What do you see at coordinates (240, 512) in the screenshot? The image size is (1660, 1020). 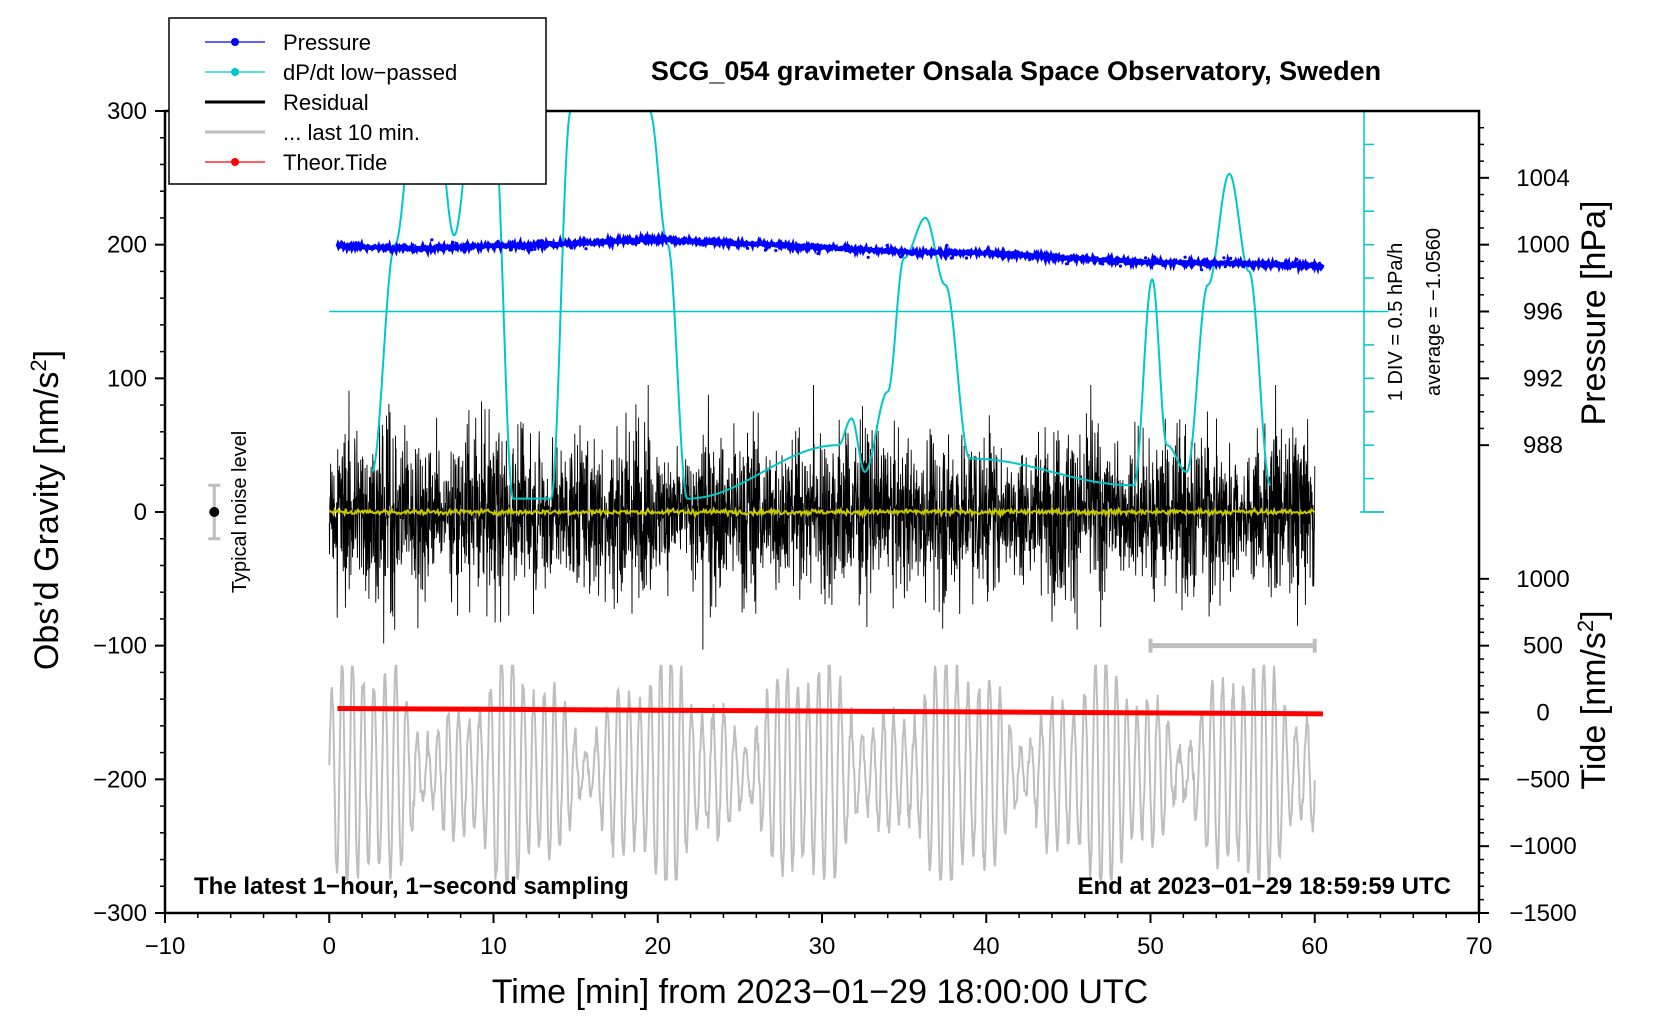 I see `noise-level-label: Typical noise level` at bounding box center [240, 512].